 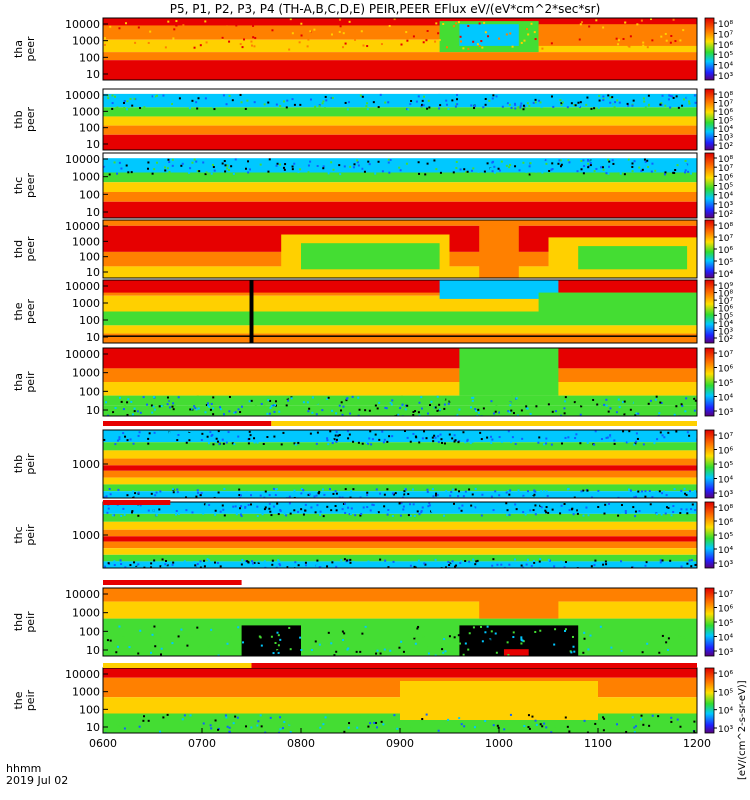 I want to click on panel-ylabel: tha, so click(x=18, y=49).